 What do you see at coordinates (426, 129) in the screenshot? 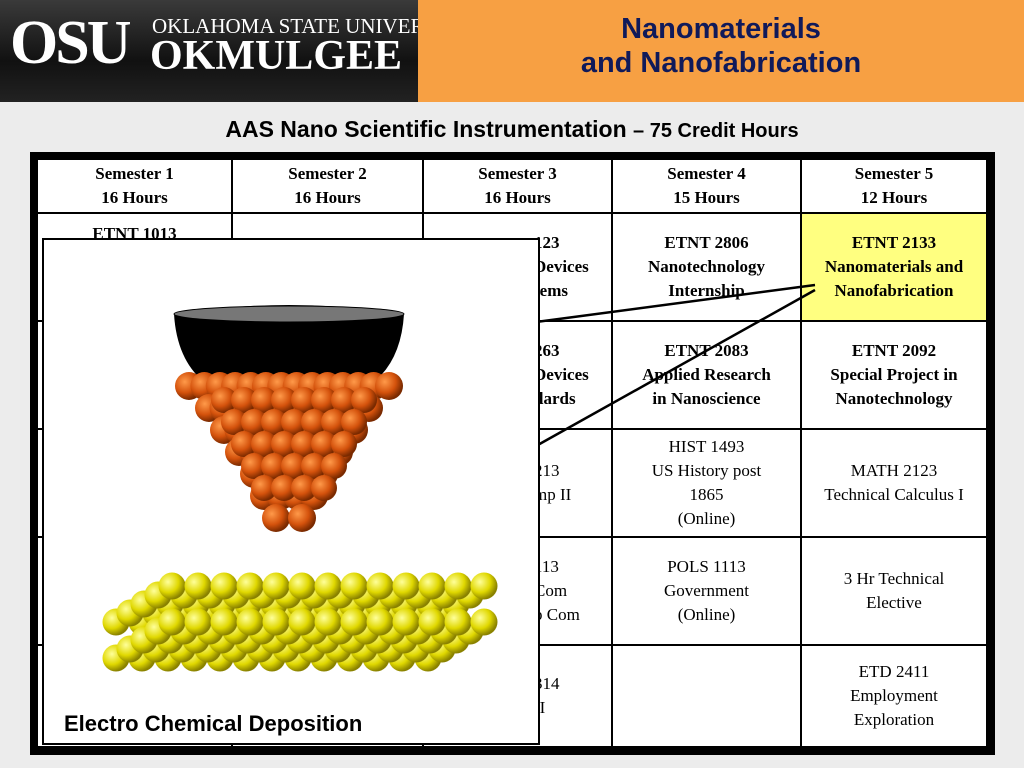
I see `subtitle-main: AAS Nano Scientific Instrumentation` at bounding box center [426, 129].